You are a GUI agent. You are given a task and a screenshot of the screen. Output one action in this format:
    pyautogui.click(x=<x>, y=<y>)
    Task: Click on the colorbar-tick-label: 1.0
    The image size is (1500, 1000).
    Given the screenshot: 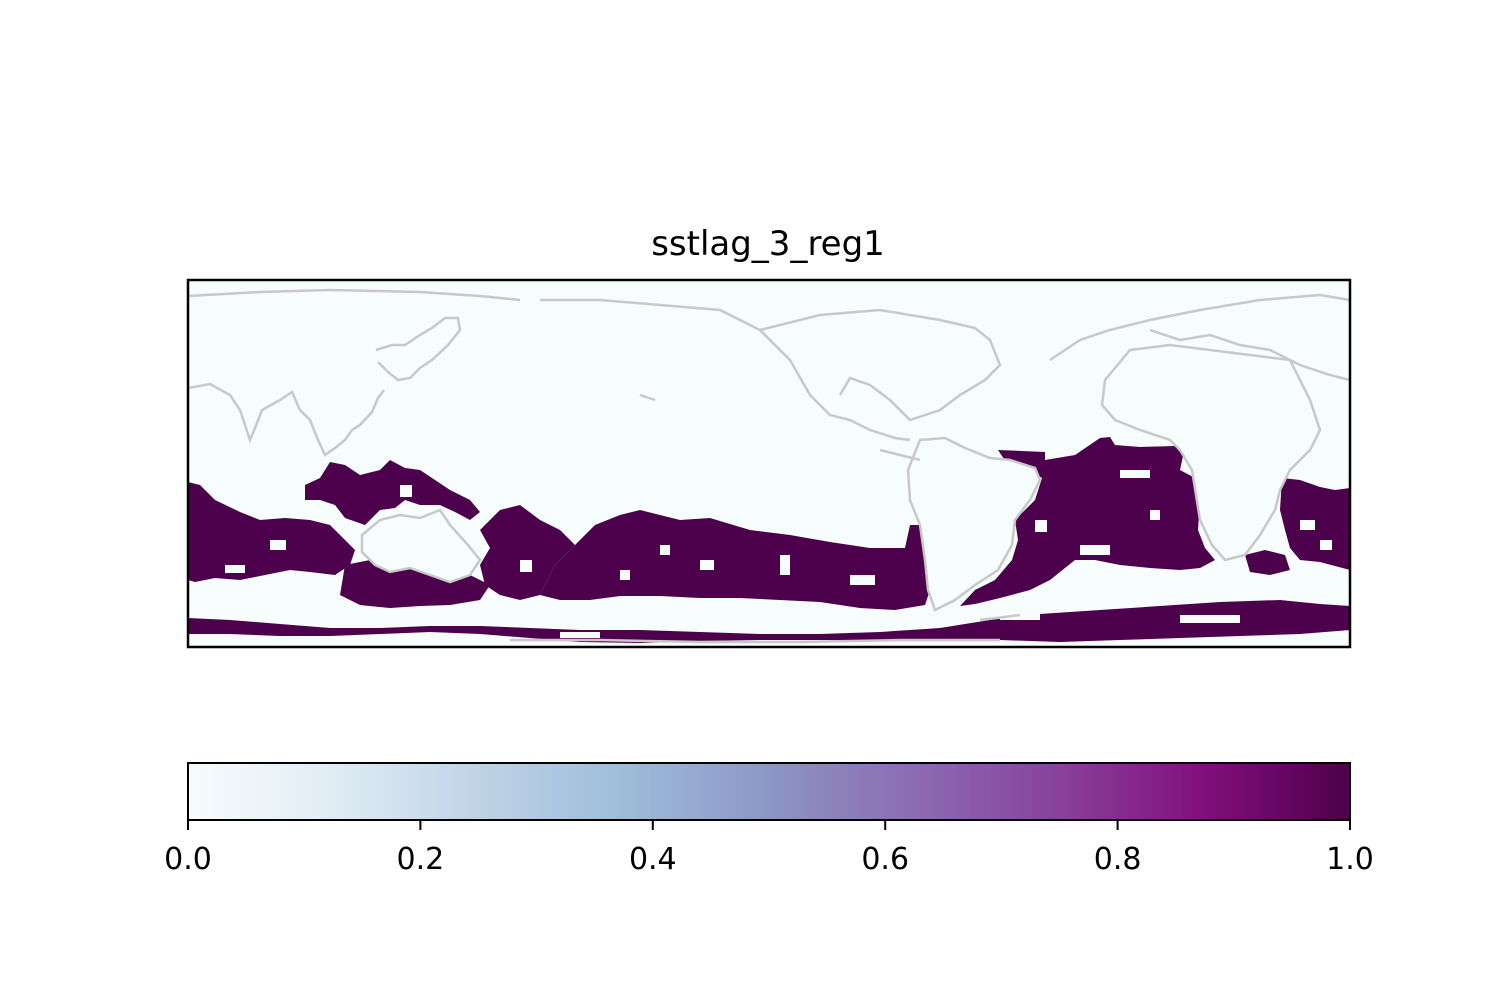 What is the action you would take?
    pyautogui.click(x=1350, y=859)
    